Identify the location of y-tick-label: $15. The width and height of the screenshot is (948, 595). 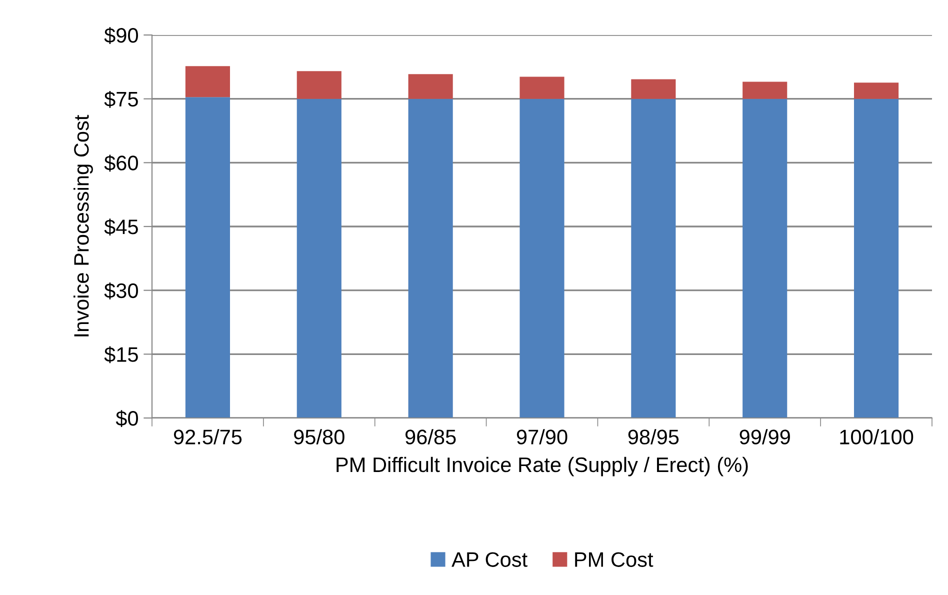
(121, 355).